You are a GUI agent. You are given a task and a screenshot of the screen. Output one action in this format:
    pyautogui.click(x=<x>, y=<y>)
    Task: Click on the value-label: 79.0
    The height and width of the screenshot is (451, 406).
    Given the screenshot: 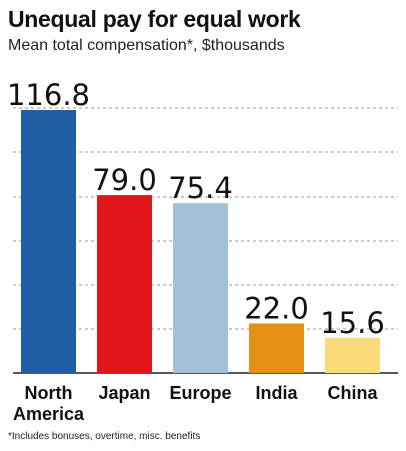 What is the action you would take?
    pyautogui.click(x=124, y=180)
    